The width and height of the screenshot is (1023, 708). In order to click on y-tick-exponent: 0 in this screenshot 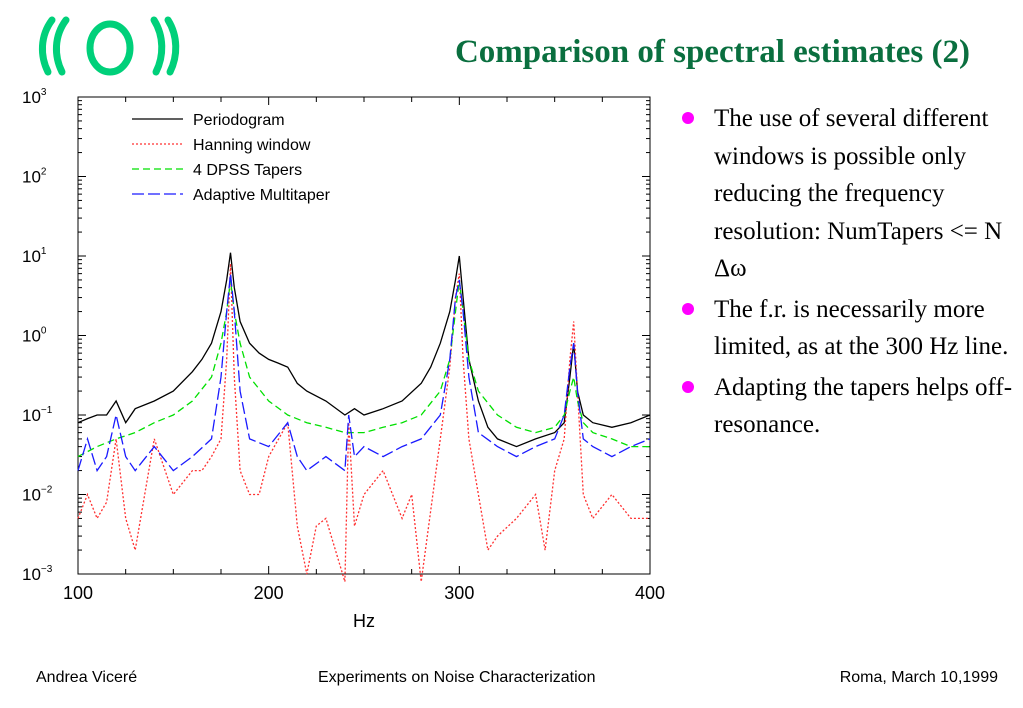, I will do `click(44, 331)`.